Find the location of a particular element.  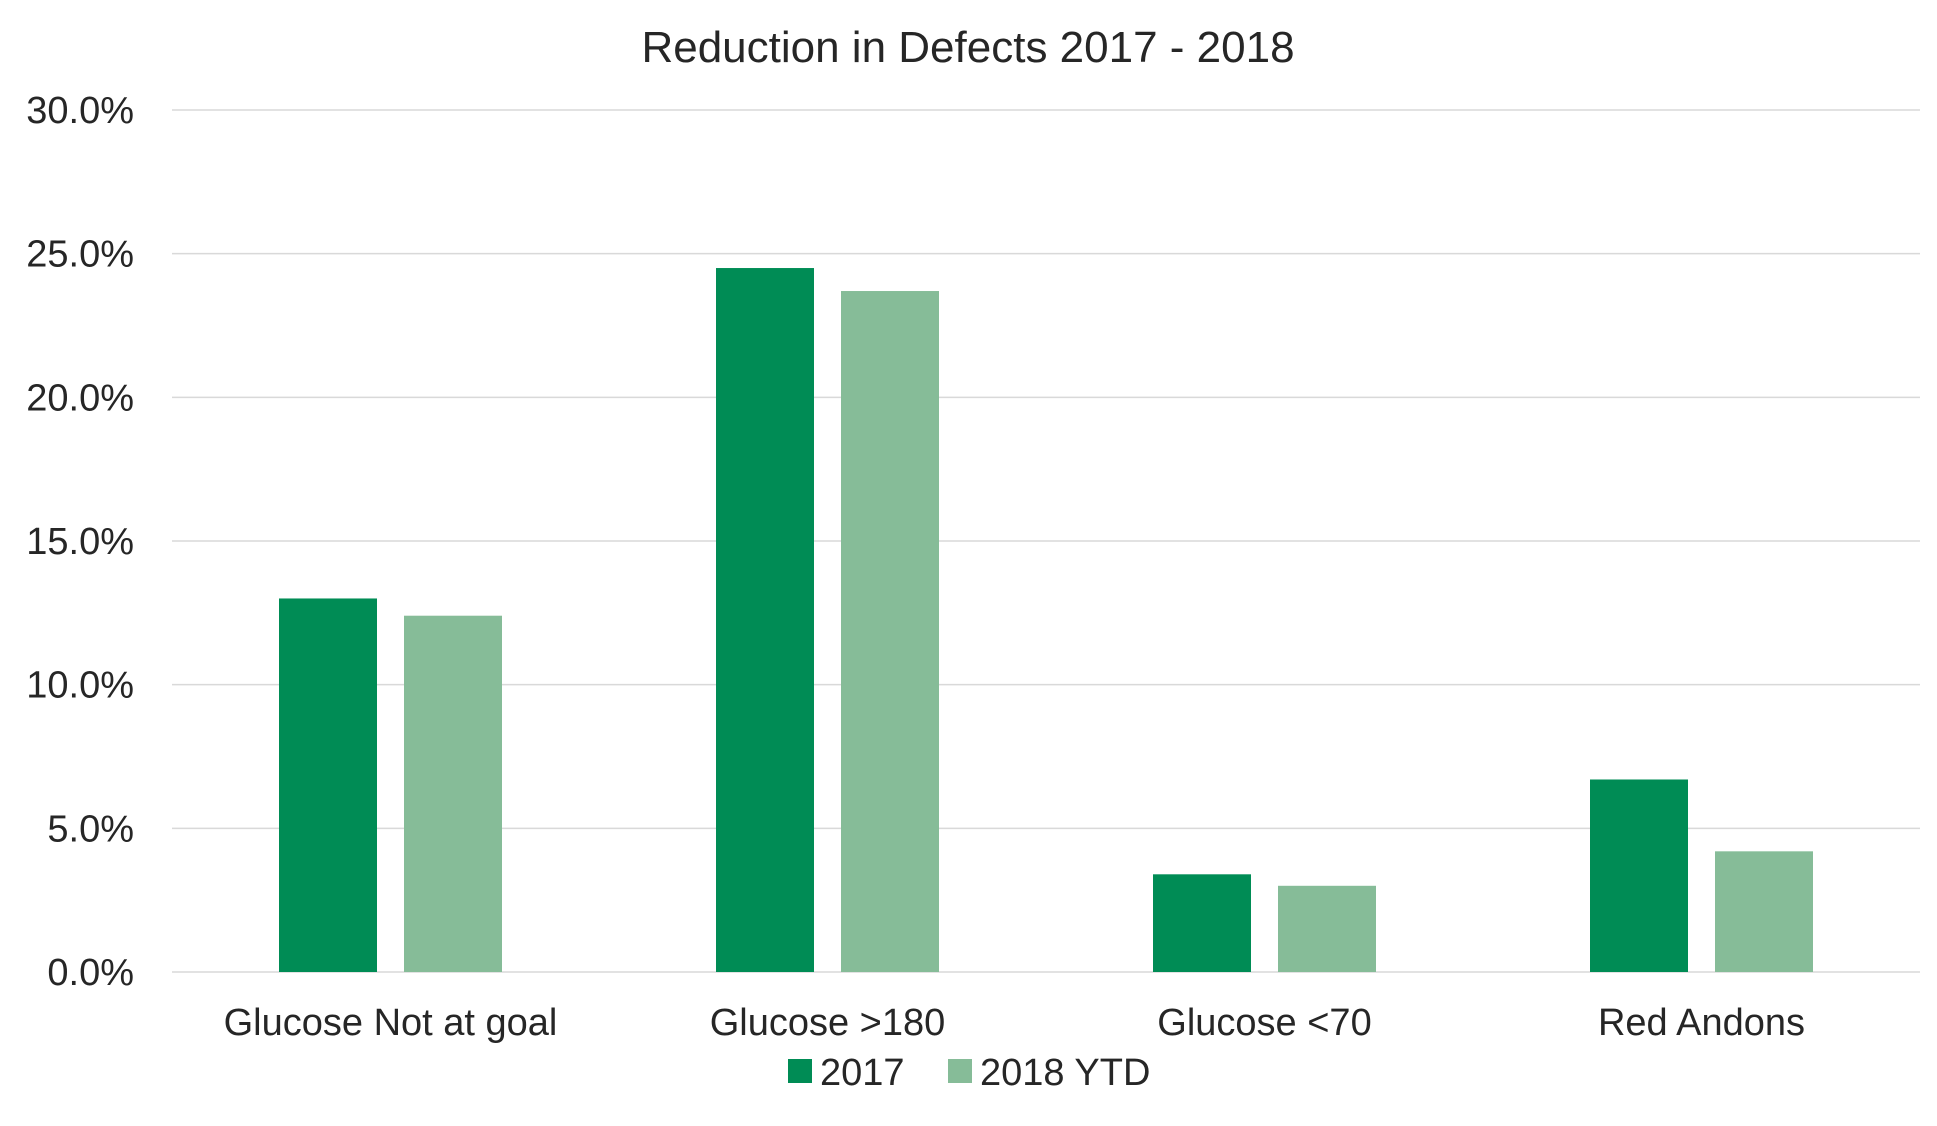

x-category-label-3: Red Andons is located at coordinates (1701, 1023).